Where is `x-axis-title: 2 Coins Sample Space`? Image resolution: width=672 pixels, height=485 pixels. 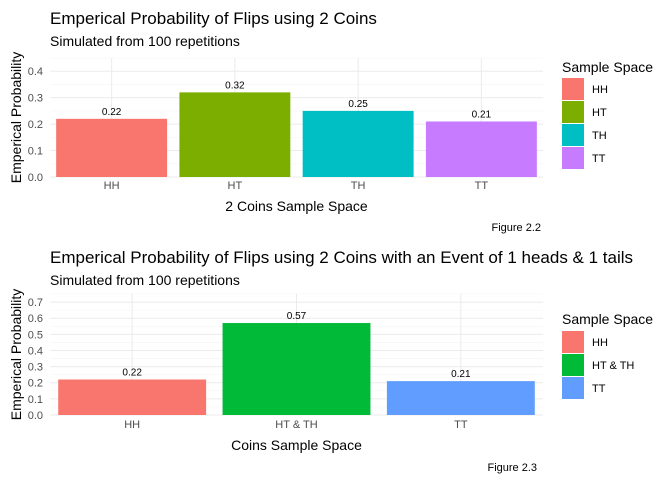 x-axis-title: 2 Coins Sample Space is located at coordinates (296, 206).